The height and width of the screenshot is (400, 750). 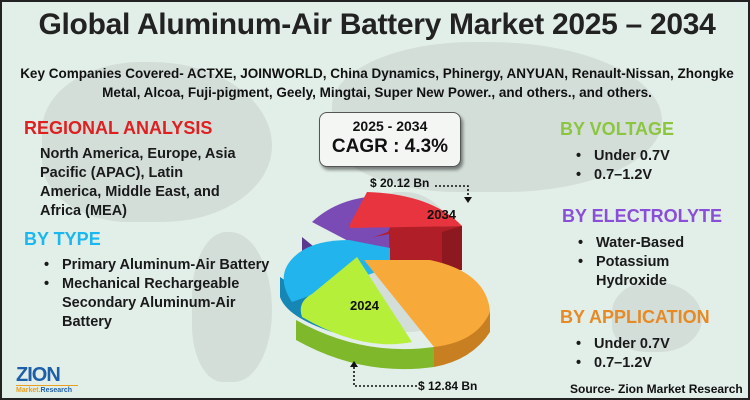 I want to click on cagr-value: CAGR : 4.3%, so click(x=390, y=146).